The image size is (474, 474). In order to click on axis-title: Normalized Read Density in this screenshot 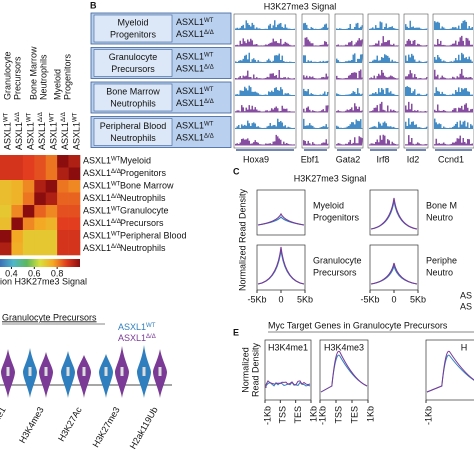, I will do `click(242, 239)`.